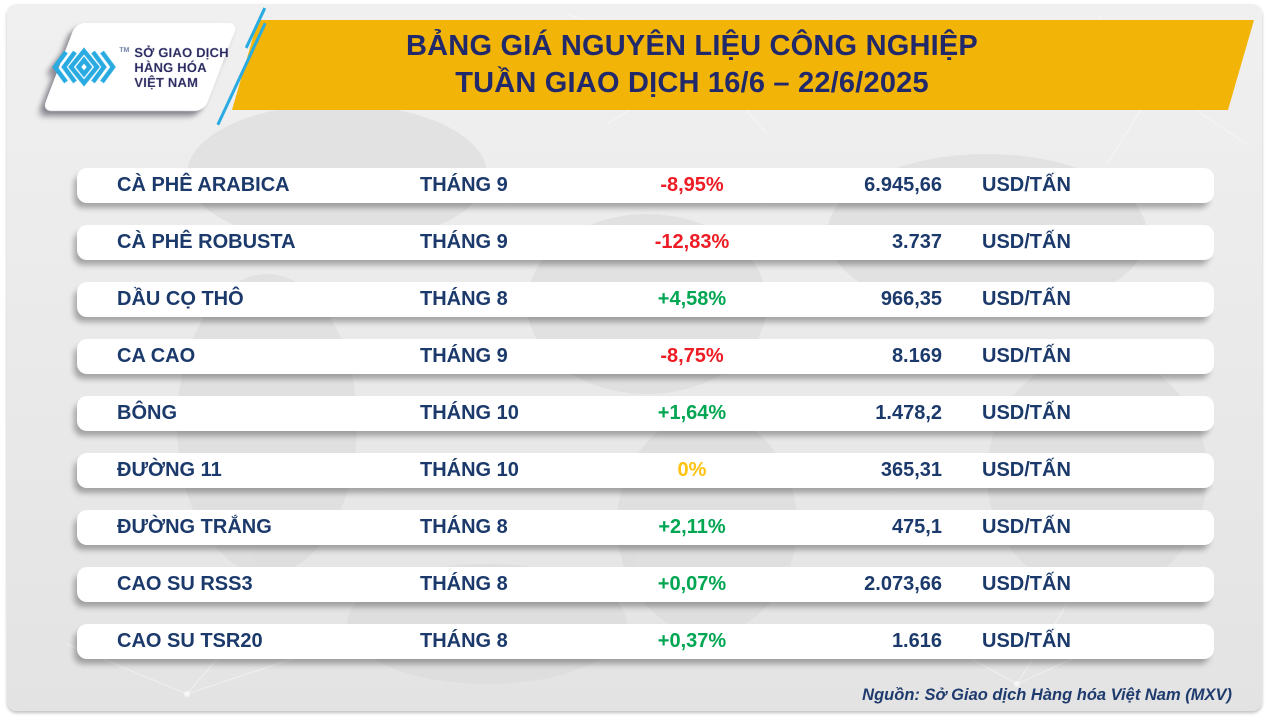 The image size is (1280, 720). I want to click on price-value: 966,35, so click(911, 299).